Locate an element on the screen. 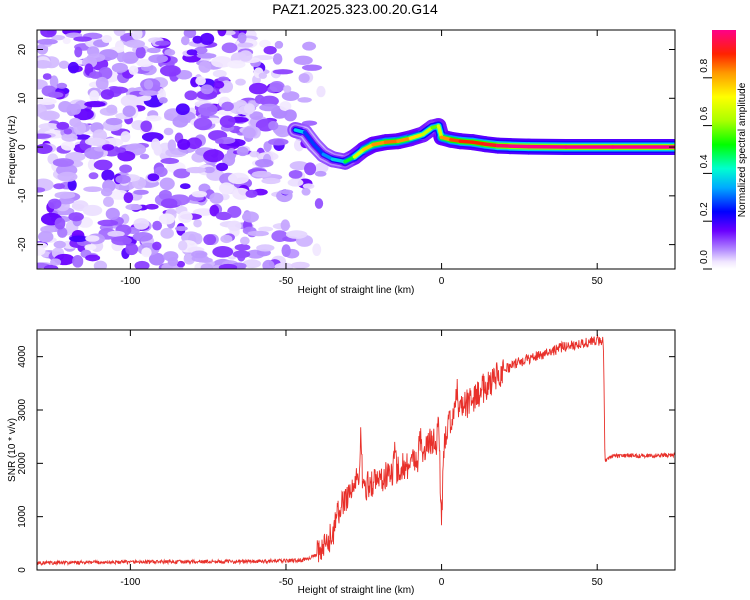 The width and height of the screenshot is (750, 600). colorbar-label: Normalized spectral amplitude is located at coordinates (742, 149).